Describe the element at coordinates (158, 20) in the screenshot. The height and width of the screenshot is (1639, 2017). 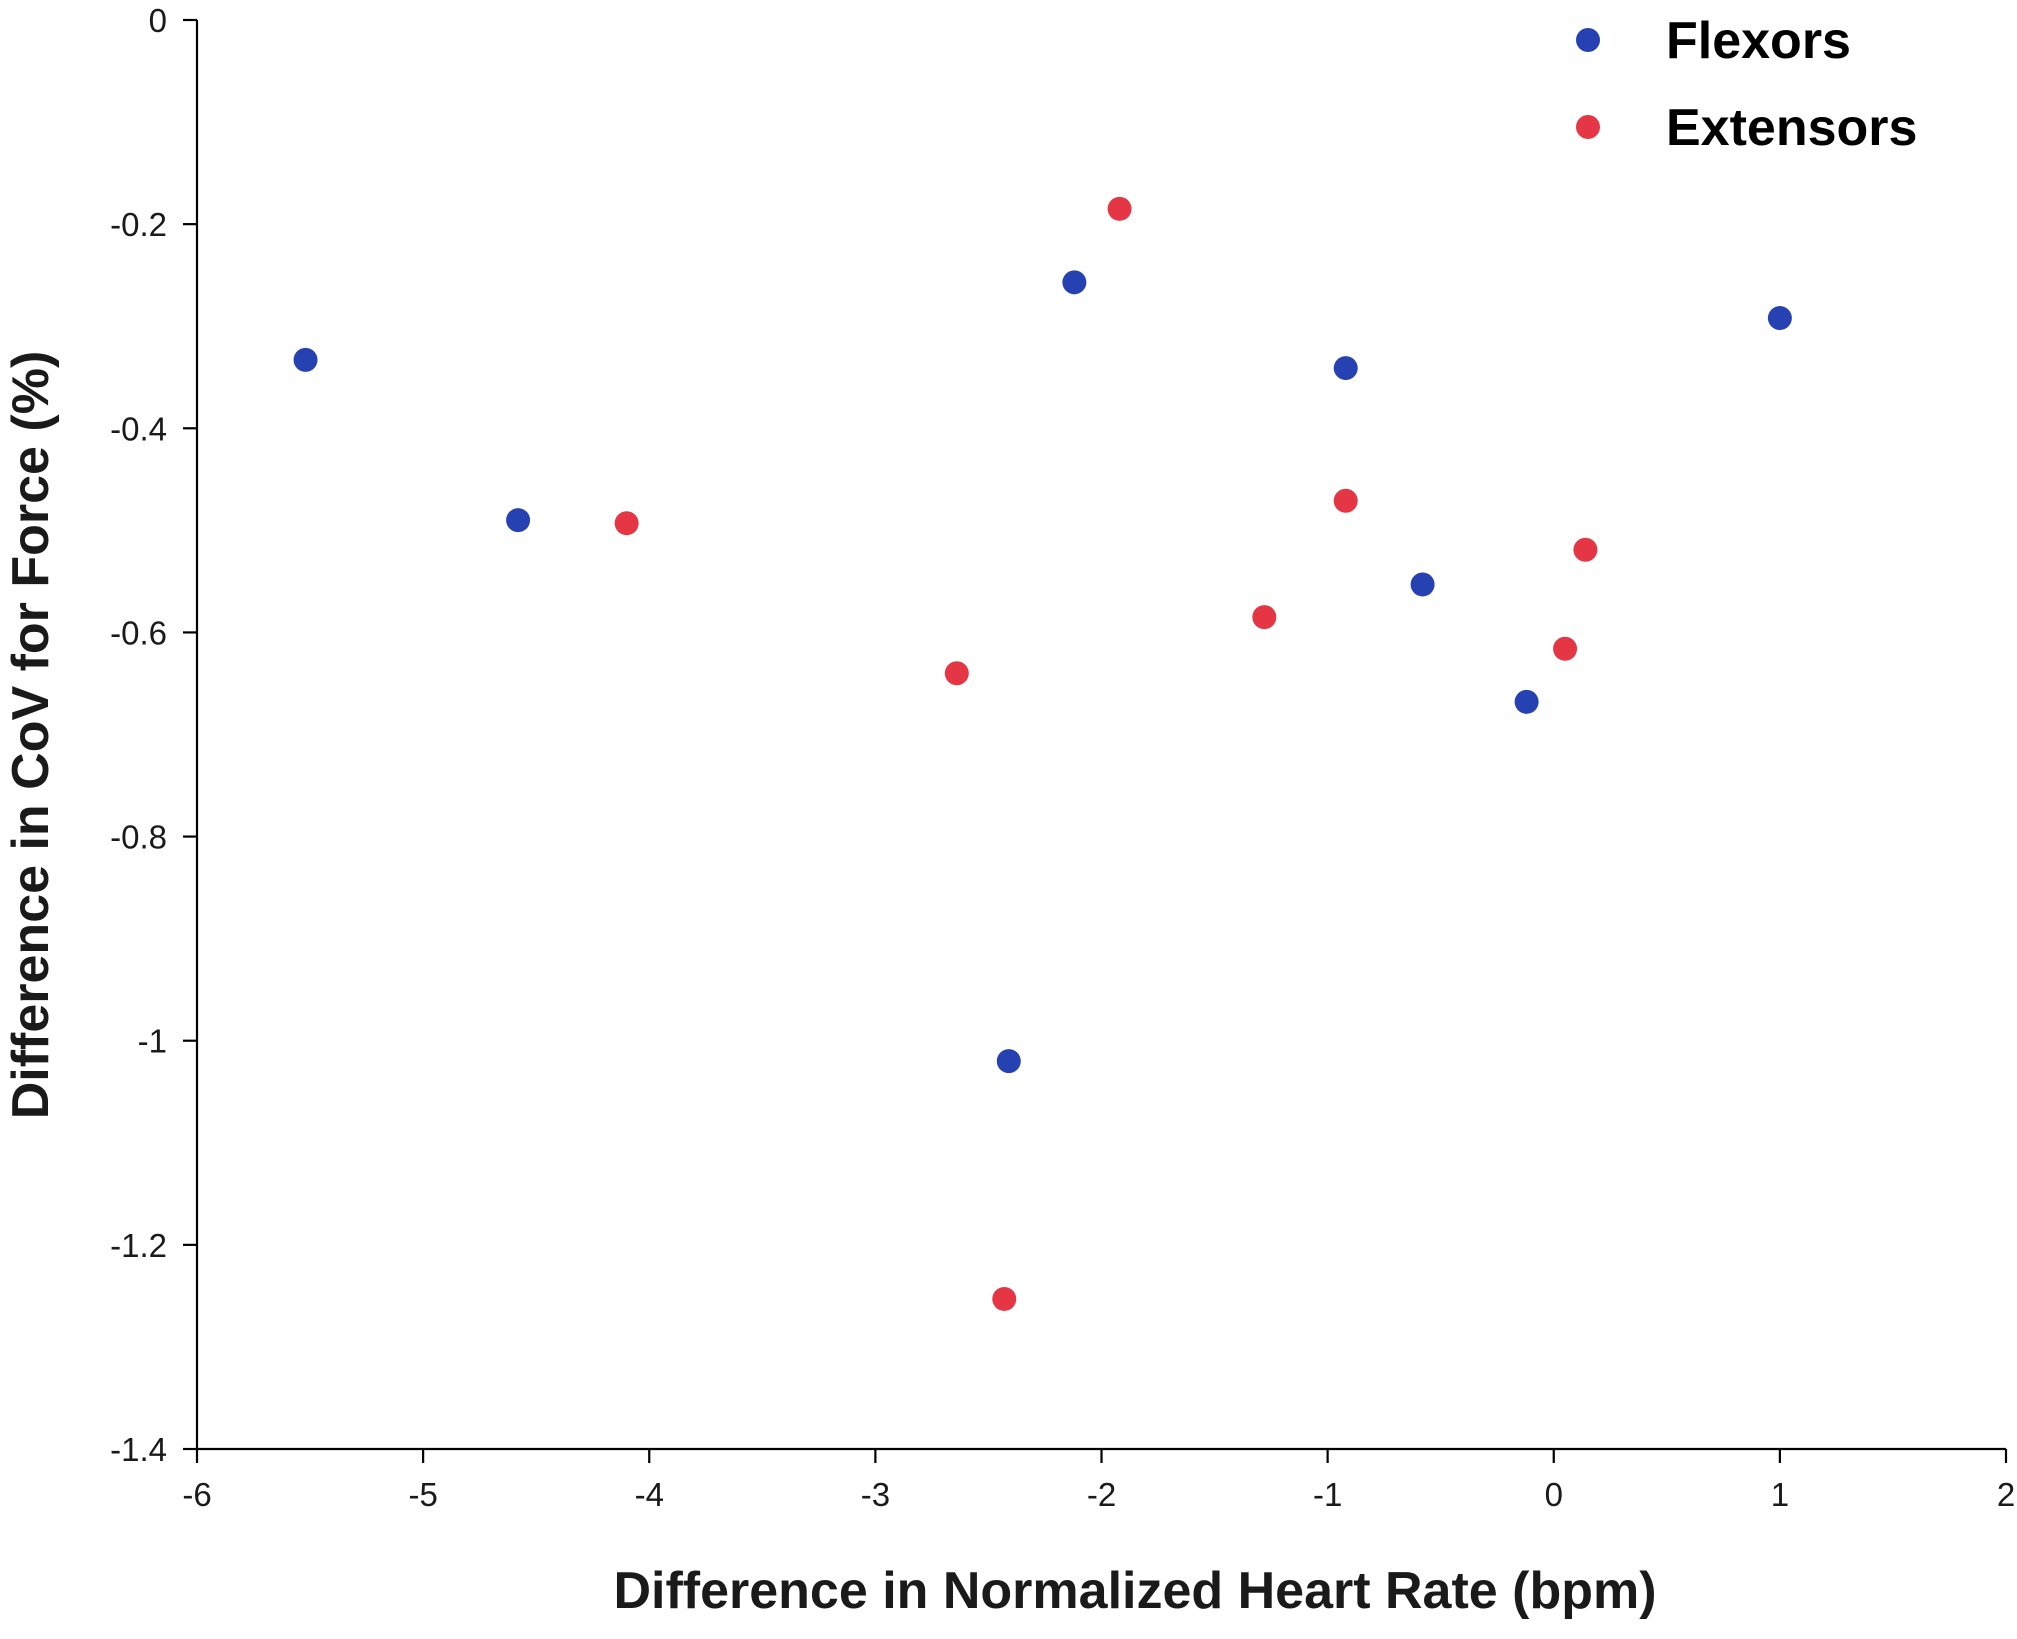
I see `y-tick-label: 0` at that location.